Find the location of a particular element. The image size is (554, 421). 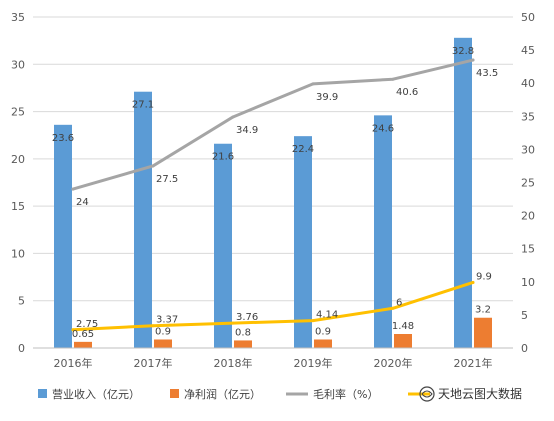

x-tick-label: 2017年 is located at coordinates (153, 363).